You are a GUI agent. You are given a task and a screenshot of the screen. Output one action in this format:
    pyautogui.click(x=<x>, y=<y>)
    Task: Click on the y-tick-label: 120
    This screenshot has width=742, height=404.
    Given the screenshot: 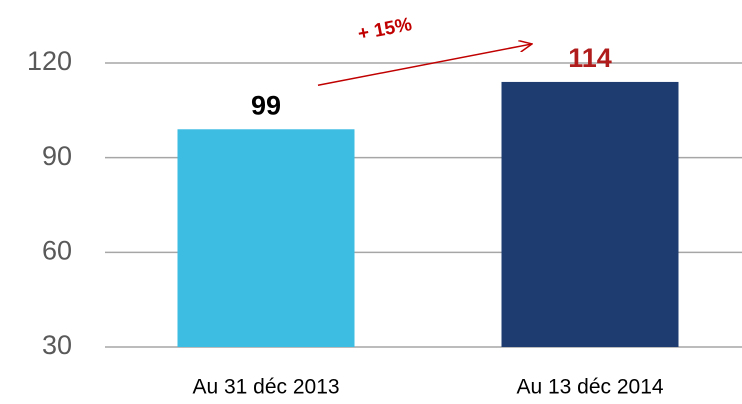 What is the action you would take?
    pyautogui.click(x=49, y=61)
    